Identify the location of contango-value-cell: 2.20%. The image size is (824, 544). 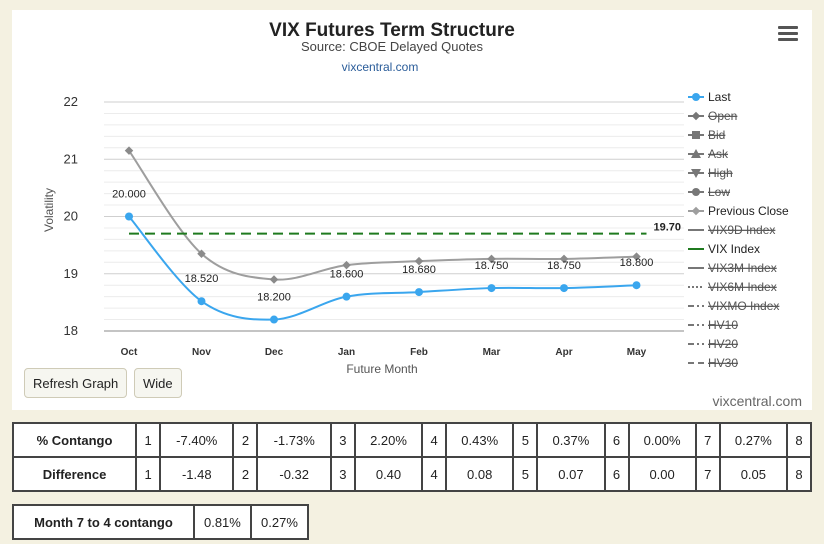
(388, 440).